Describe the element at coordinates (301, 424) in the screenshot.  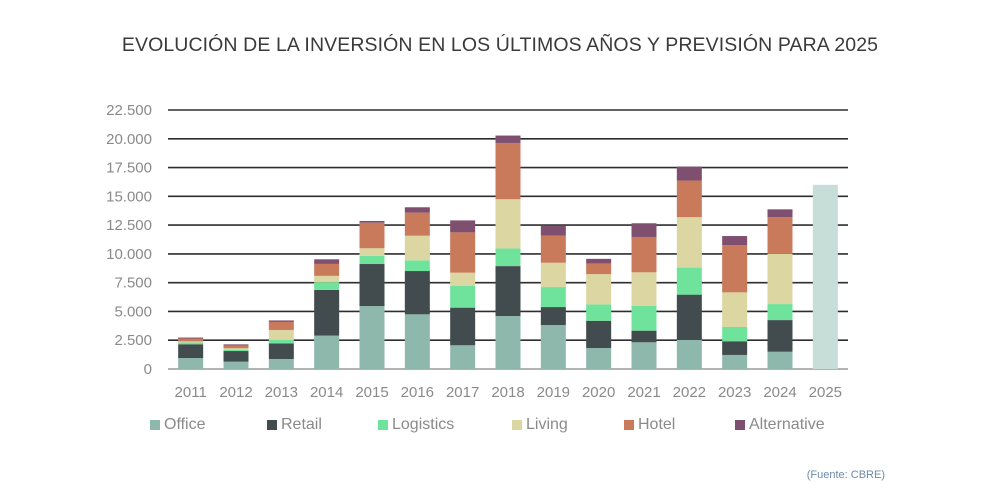
I see `legend-label: Retail` at that location.